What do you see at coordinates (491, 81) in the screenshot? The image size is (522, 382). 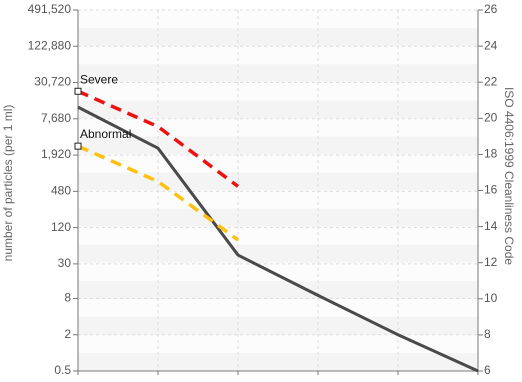 I see `y2-tick-label: 22` at bounding box center [491, 81].